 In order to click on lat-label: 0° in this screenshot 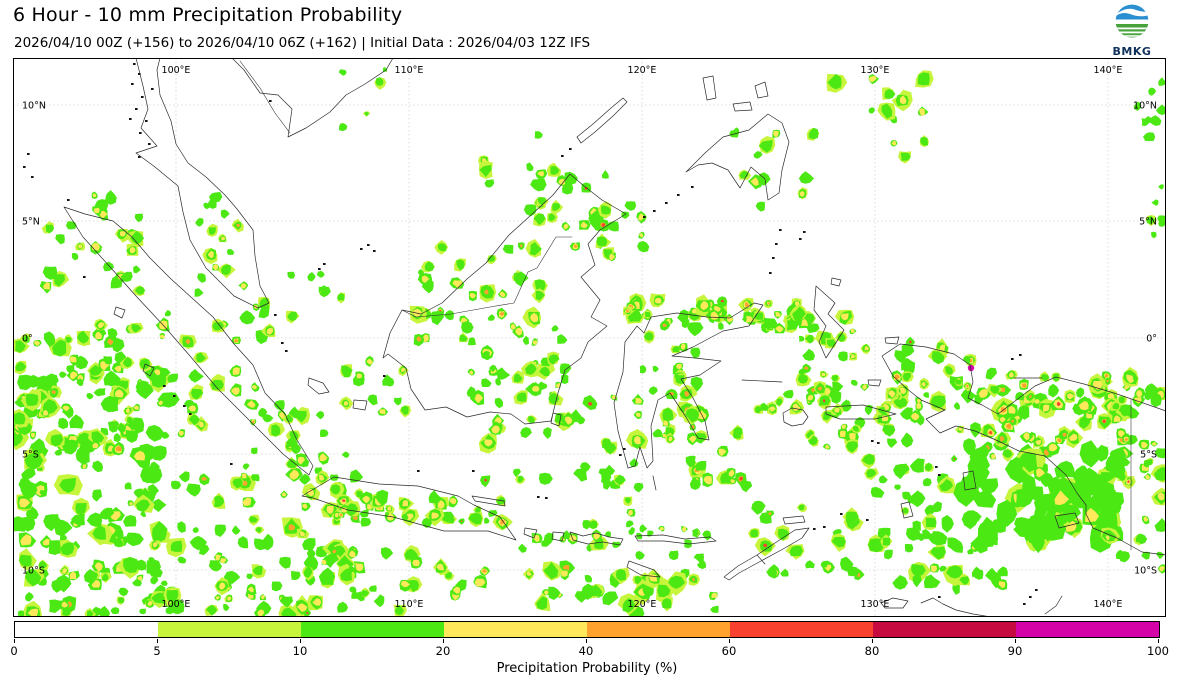, I will do `click(1151, 339)`.